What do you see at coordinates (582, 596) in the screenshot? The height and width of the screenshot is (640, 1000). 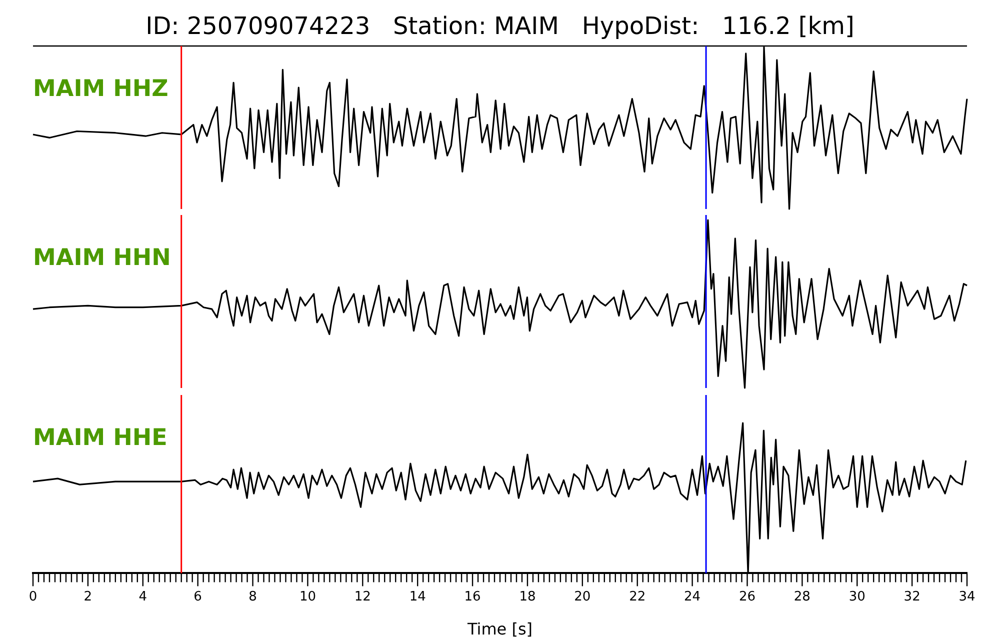 I see `x-tick-label: 20` at bounding box center [582, 596].